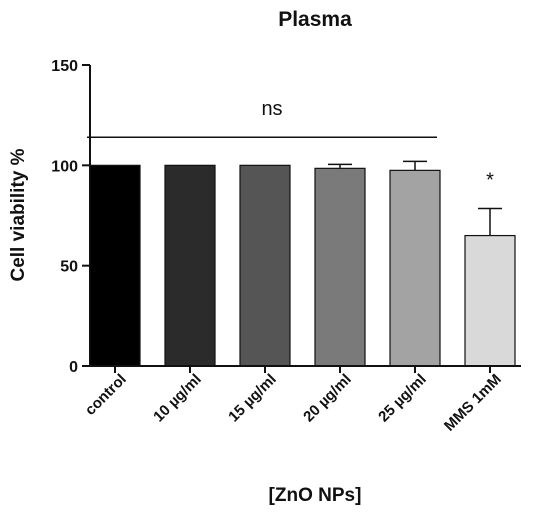  Describe the element at coordinates (64, 166) in the screenshot. I see `y-tick-label: 100` at that location.